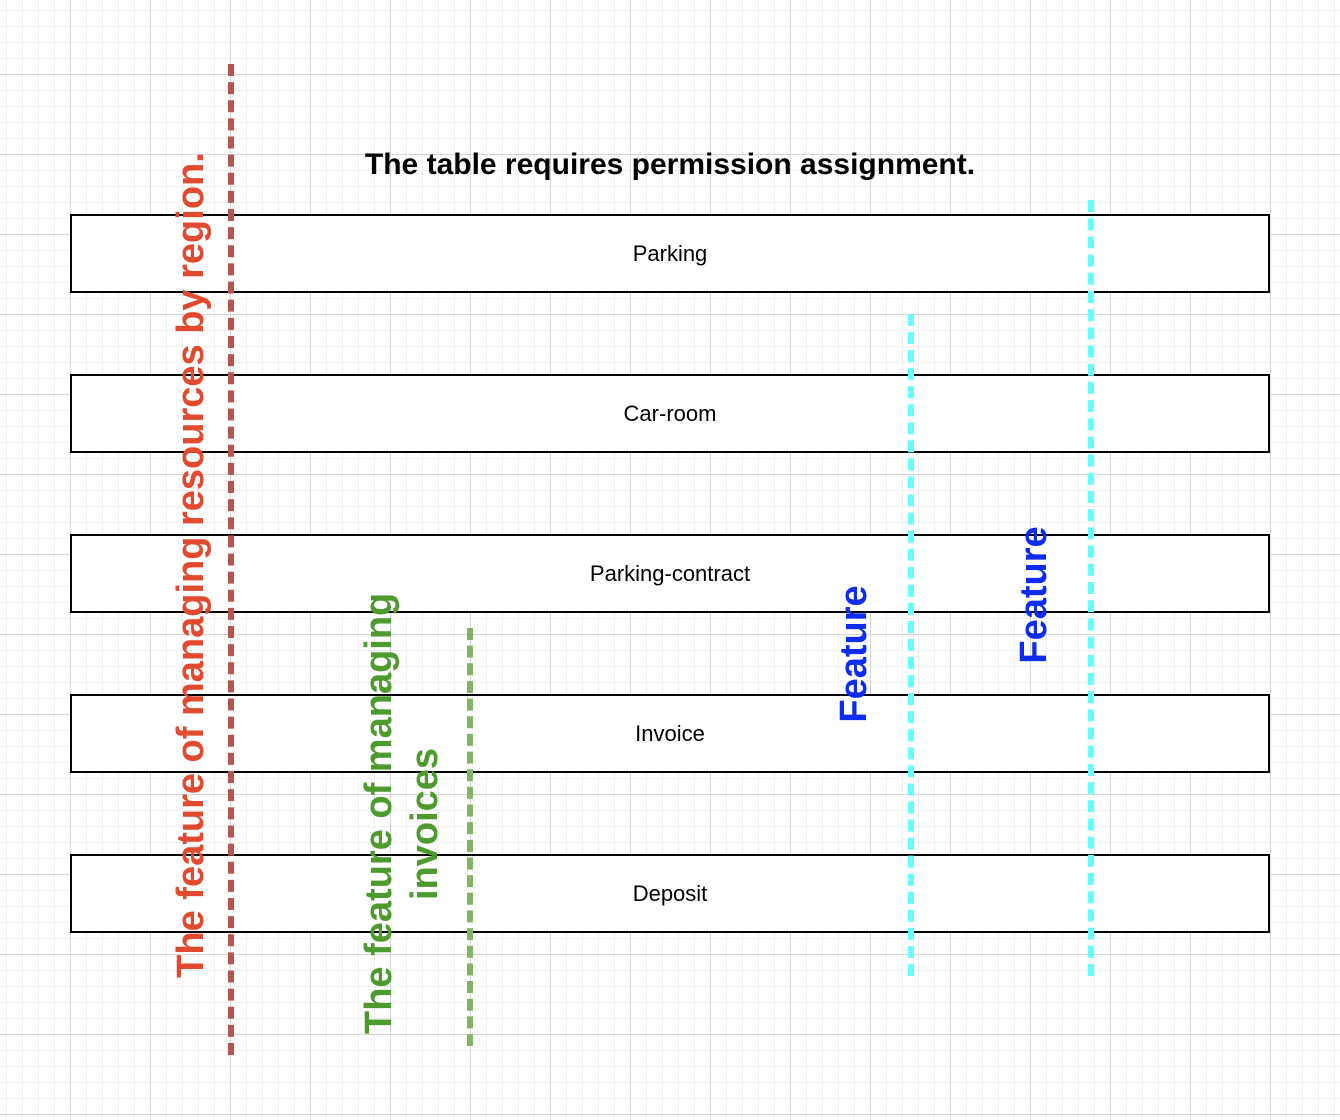  What do you see at coordinates (670, 893) in the screenshot?
I see `table-box-deposit: Deposit` at bounding box center [670, 893].